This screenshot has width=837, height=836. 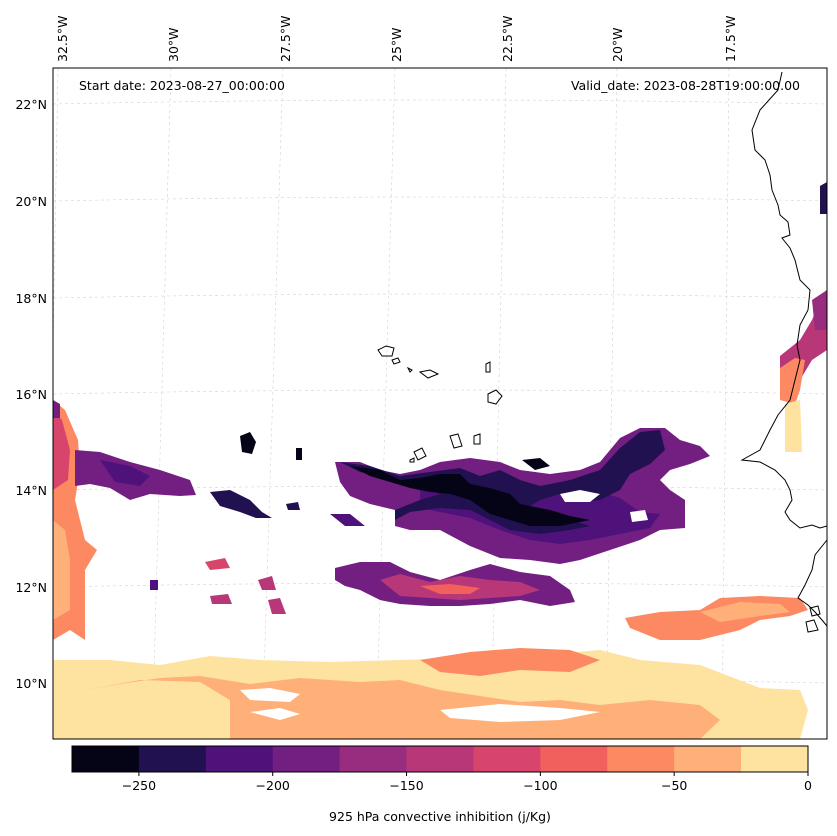 I want to click on colorbar-frame, so click(x=440, y=759).